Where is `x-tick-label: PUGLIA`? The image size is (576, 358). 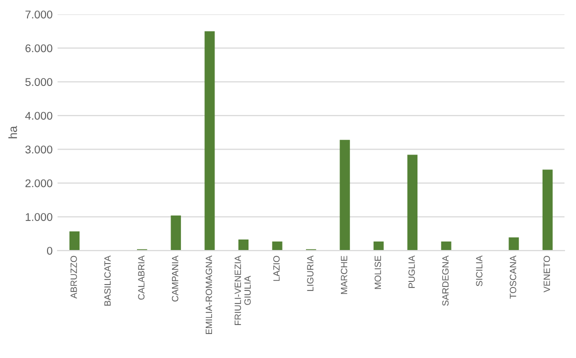 x-tick-label: PUGLIA is located at coordinates (411, 271).